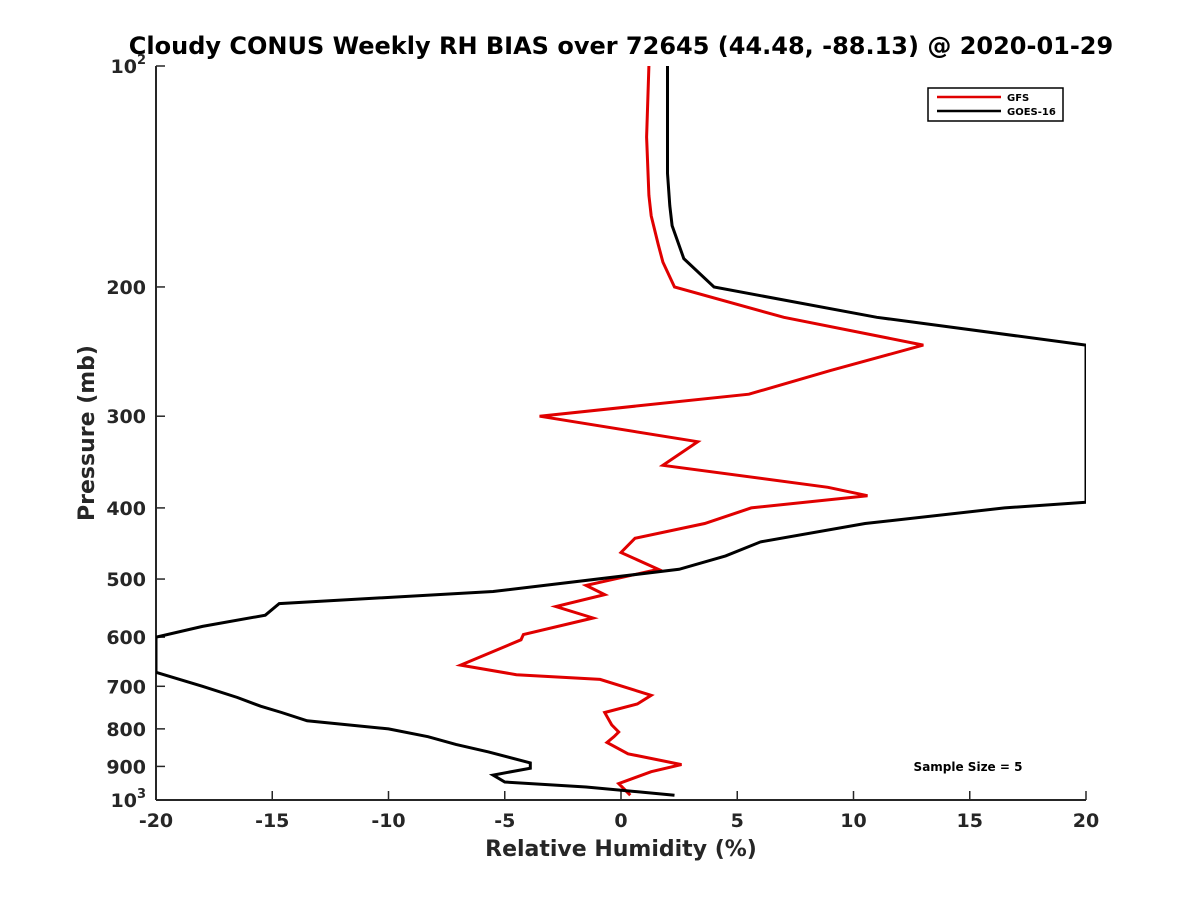  Describe the element at coordinates (504, 821) in the screenshot. I see `x-tick-label: -5` at that location.